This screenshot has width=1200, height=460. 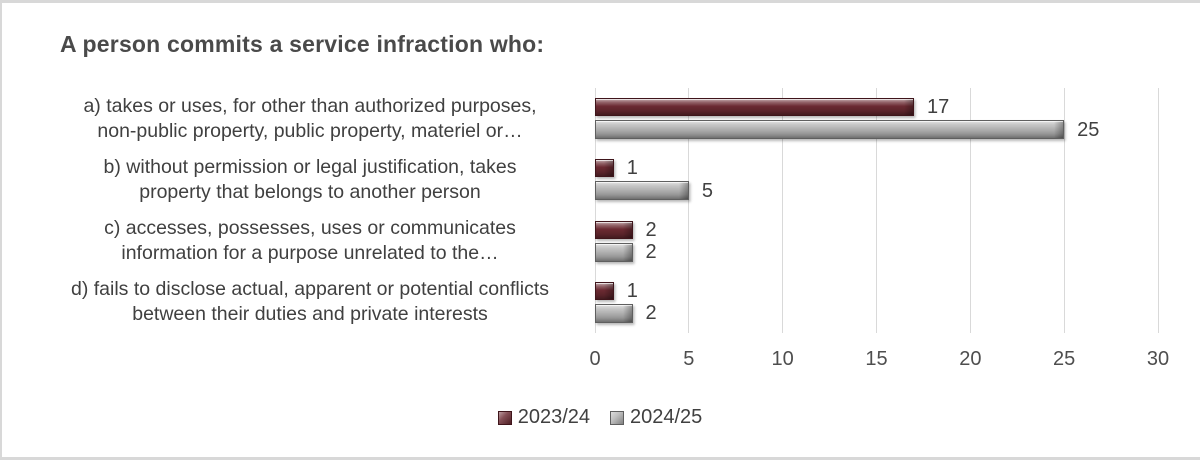 What do you see at coordinates (1158, 359) in the screenshot?
I see `x-tick-label-30: 30` at bounding box center [1158, 359].